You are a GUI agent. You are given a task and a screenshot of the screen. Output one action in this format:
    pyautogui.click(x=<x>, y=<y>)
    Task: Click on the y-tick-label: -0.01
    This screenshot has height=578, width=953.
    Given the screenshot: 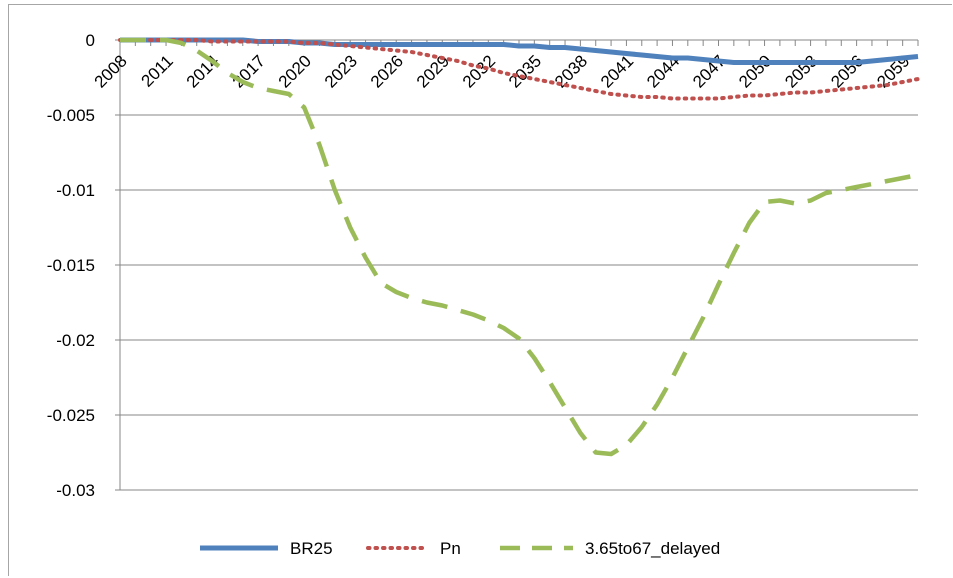 What is the action you would take?
    pyautogui.click(x=75, y=190)
    